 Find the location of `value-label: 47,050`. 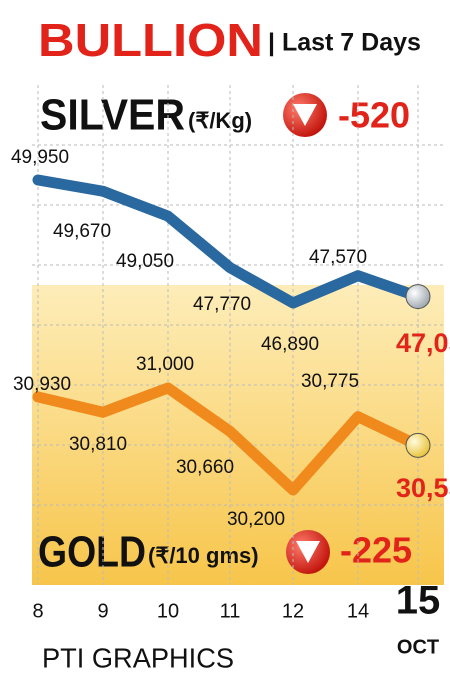

value-label: 47,050 is located at coordinates (423, 343).